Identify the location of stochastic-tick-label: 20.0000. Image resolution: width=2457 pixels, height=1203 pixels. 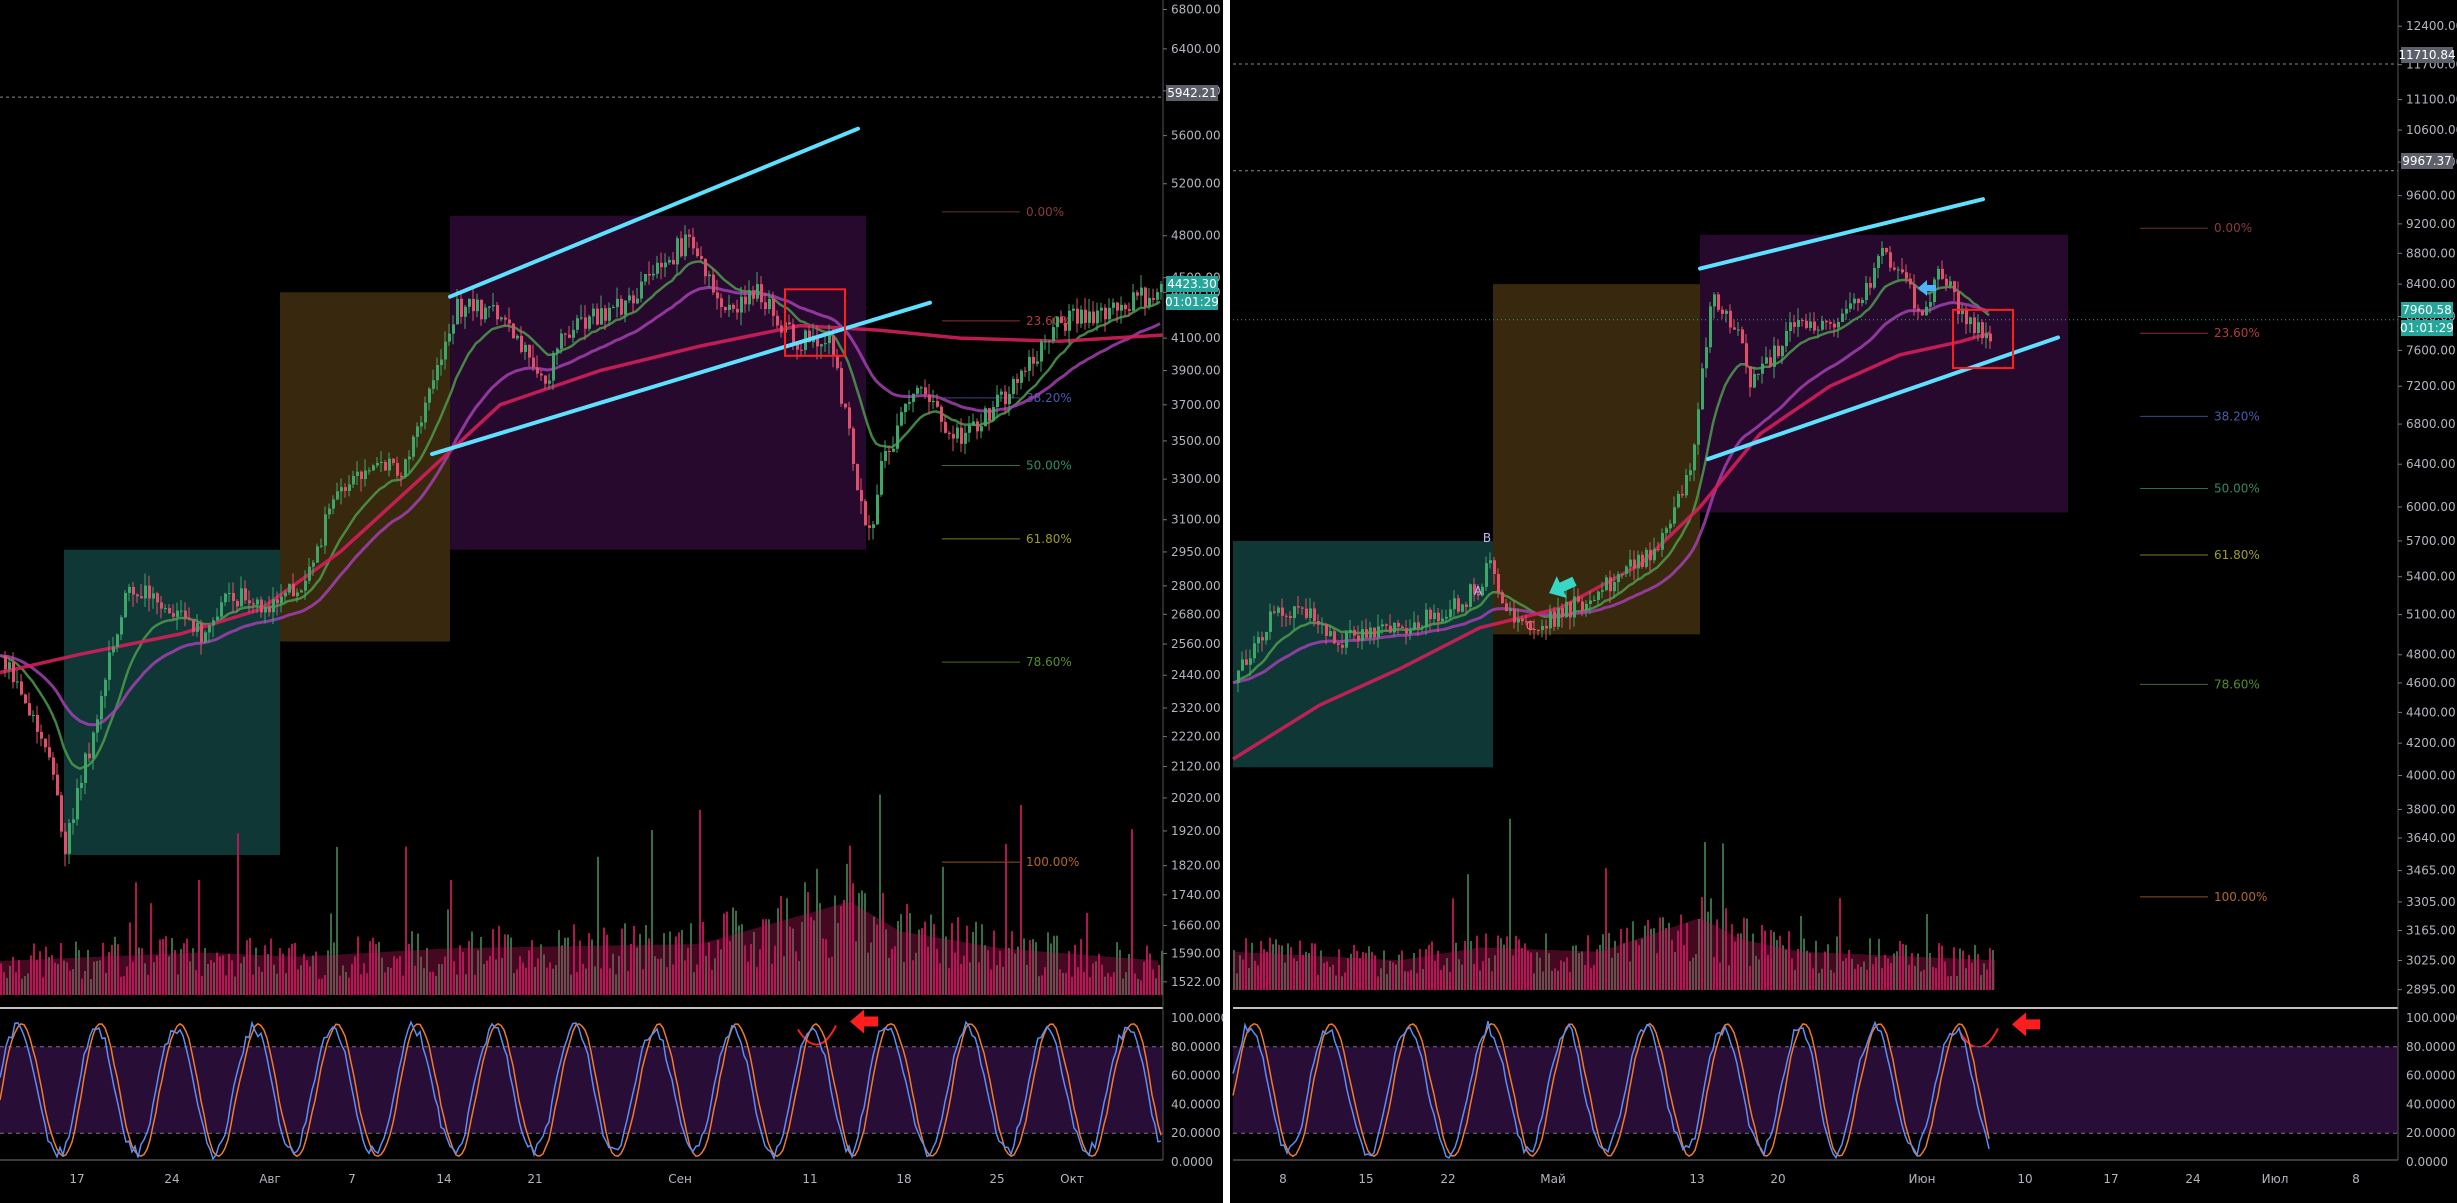
(2431, 1133).